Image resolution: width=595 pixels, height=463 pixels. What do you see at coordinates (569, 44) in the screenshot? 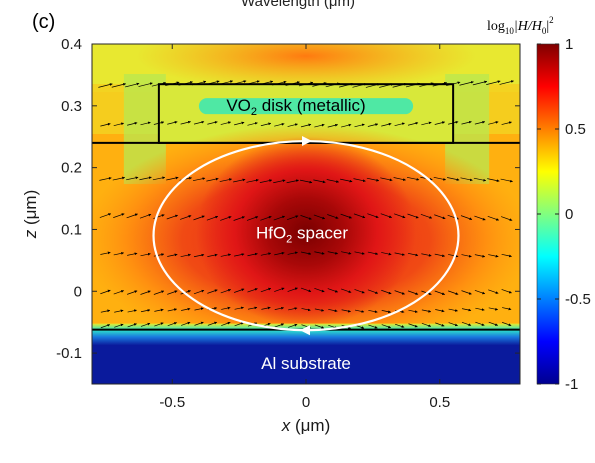
I see `colorbar-tick-label: 1` at bounding box center [569, 44].